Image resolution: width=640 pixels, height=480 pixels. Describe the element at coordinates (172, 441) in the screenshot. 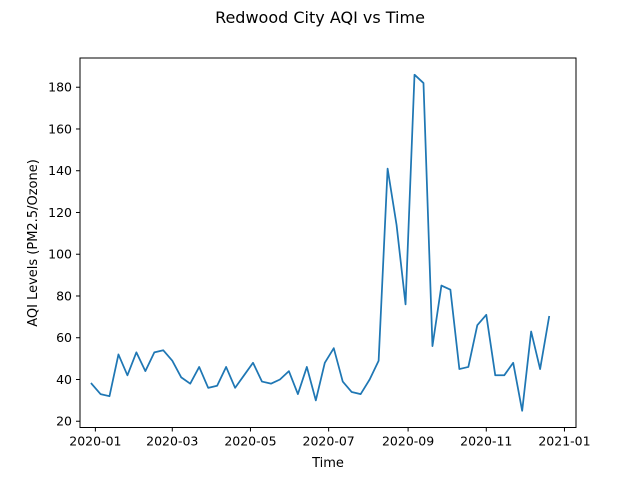

I see `x-tick-label: 2020-03` at that location.